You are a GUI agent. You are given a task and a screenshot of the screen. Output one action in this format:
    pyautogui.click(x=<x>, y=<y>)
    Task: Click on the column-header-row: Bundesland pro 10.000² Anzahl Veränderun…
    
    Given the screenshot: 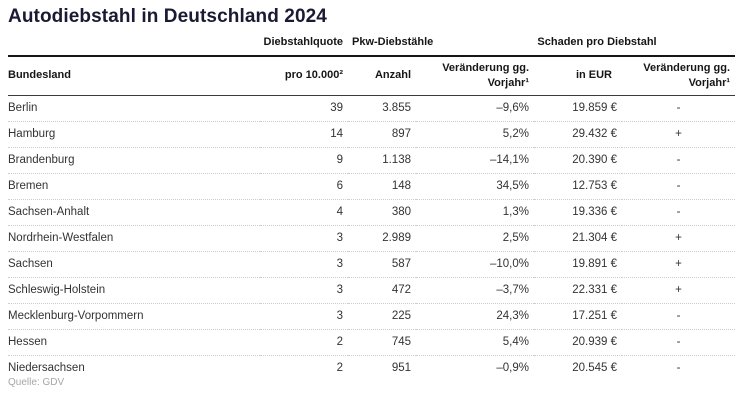 What is the action you would take?
    pyautogui.click(x=371, y=76)
    